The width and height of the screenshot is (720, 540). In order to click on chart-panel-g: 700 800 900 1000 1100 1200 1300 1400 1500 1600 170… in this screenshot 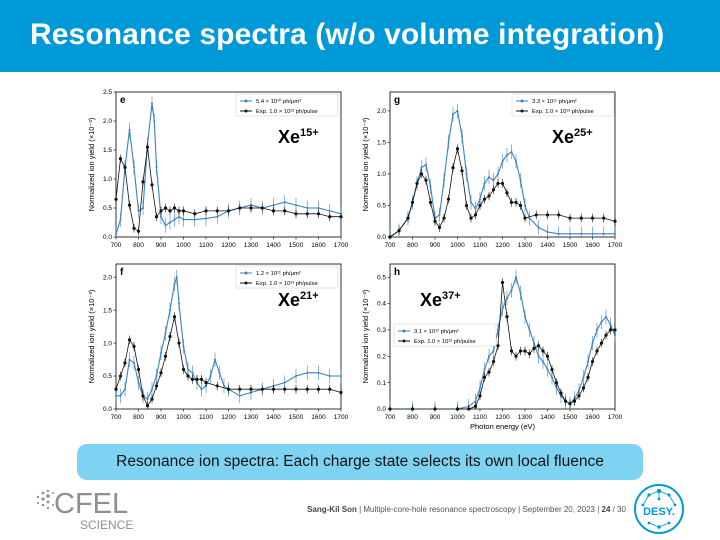, I will do `click(492, 170)`.